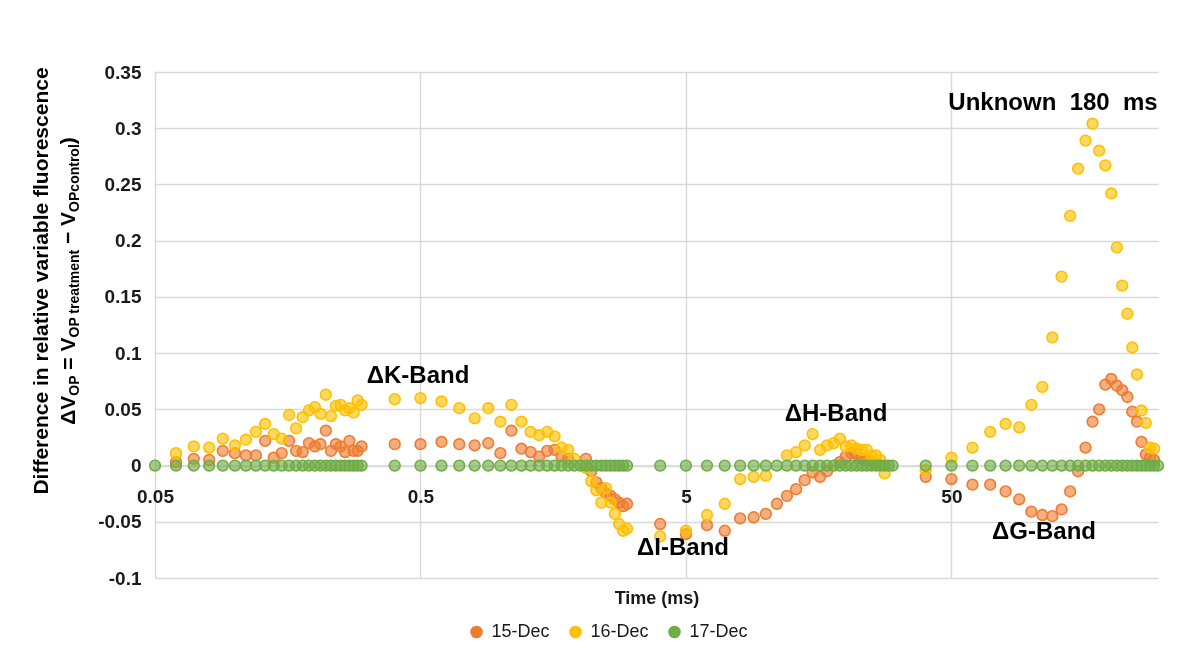 This screenshot has height=664, width=1198. Describe the element at coordinates (123, 297) in the screenshot. I see `y-tick-label: 0.15` at that location.